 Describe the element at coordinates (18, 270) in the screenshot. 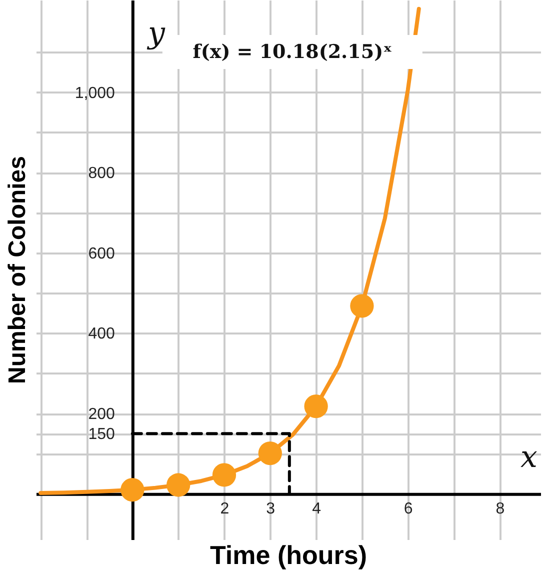

I see `y-axis-title: Number of Colonies` at that location.